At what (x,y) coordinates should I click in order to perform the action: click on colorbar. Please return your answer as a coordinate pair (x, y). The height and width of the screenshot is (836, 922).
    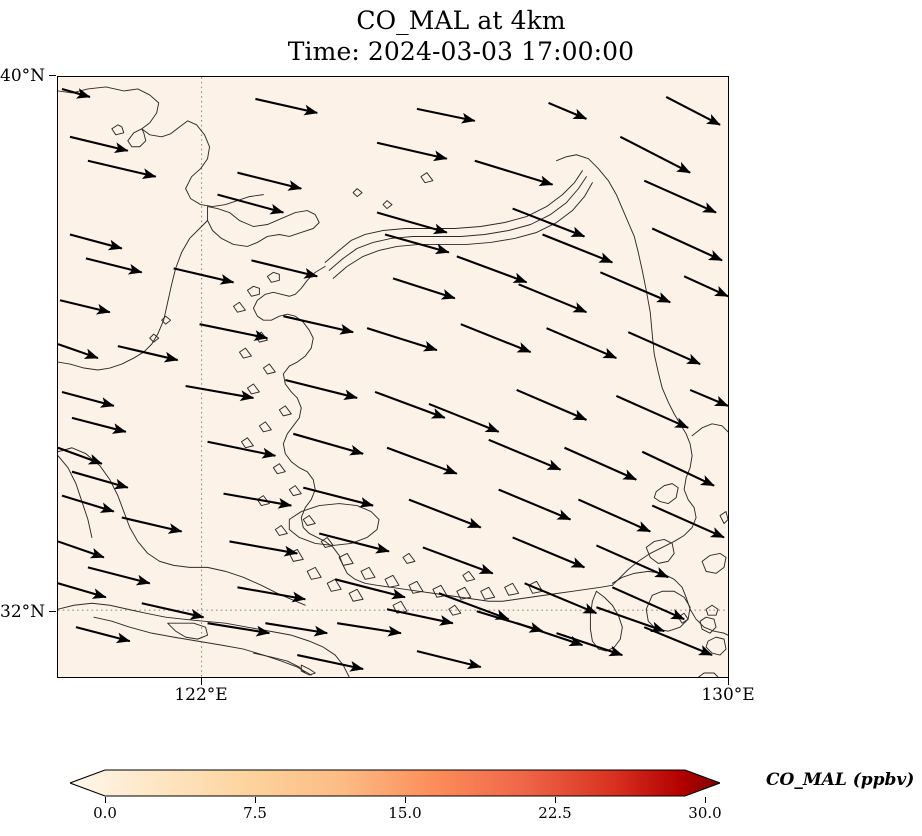
    Looking at the image, I should click on (395, 783).